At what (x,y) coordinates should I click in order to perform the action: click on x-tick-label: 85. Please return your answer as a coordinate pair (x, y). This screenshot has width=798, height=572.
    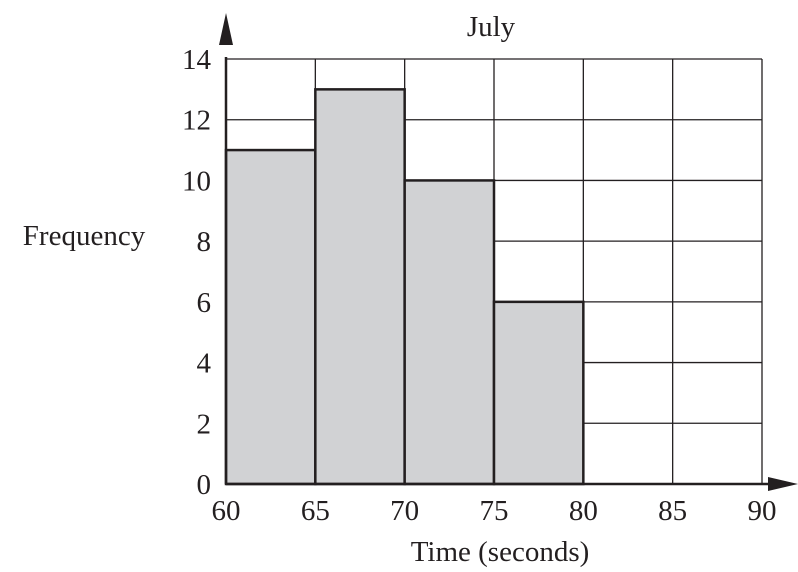
    Looking at the image, I should click on (672, 511).